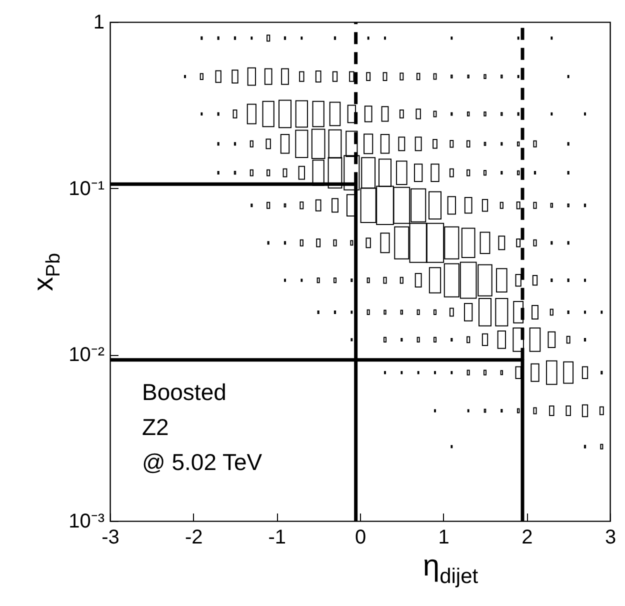  I want to click on x-tick-label: -1, so click(277, 537).